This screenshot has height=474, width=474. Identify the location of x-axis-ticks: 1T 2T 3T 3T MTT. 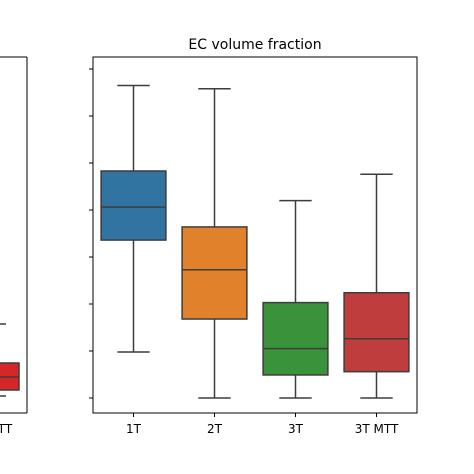
(262, 424).